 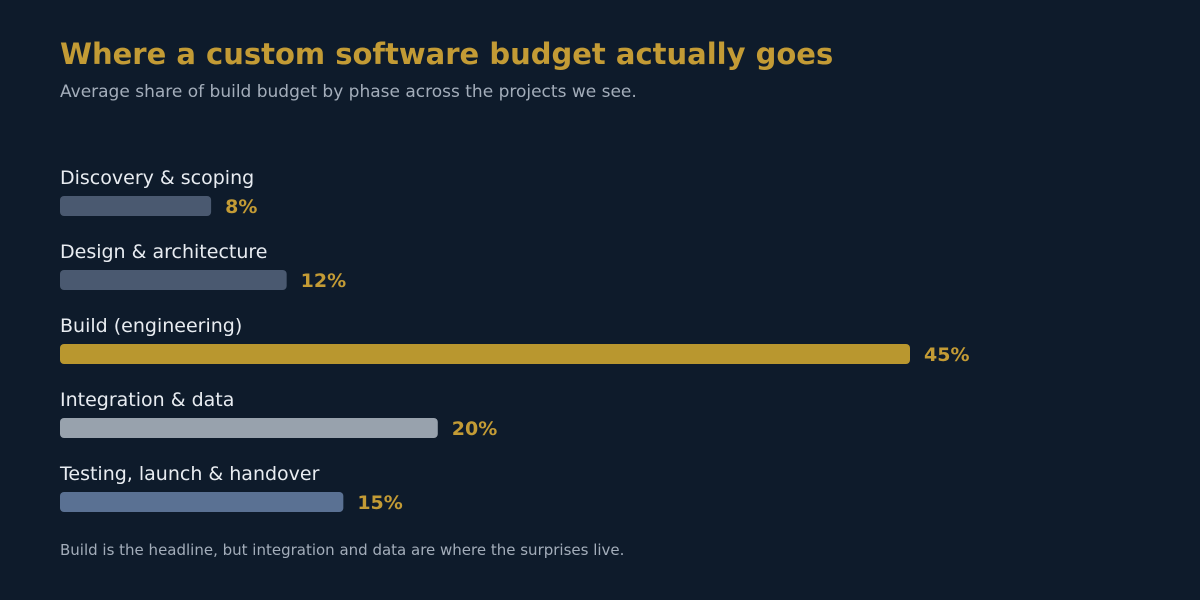 I want to click on bar-row: Design & architecture 12%, so click(x=203, y=266).